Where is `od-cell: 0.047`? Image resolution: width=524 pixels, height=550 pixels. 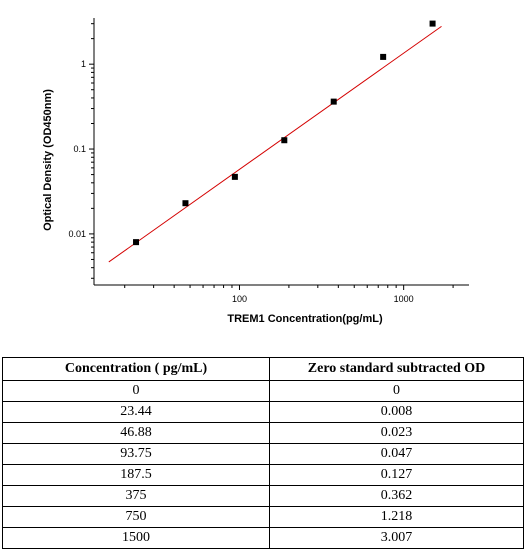
od-cell: 0.047 is located at coordinates (396, 454).